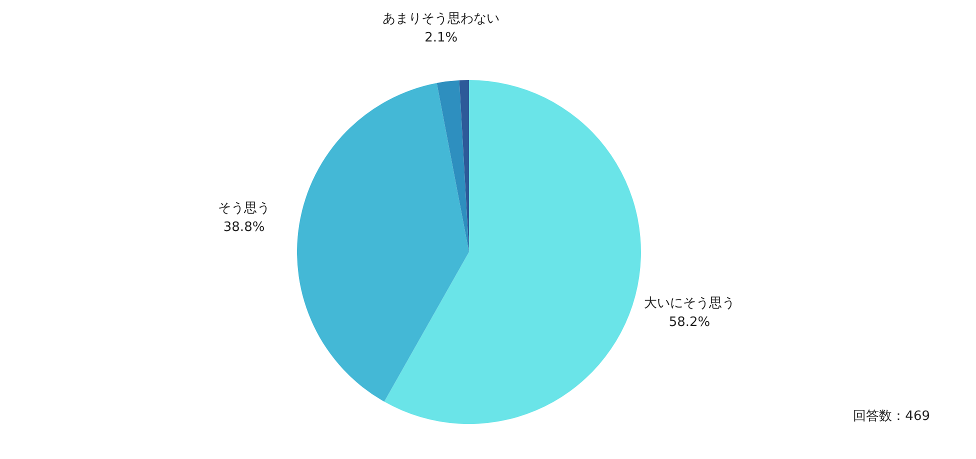 Image resolution: width=976 pixels, height=459 pixels. What do you see at coordinates (441, 38) in the screenshot?
I see `data-label: 2.1%` at bounding box center [441, 38].